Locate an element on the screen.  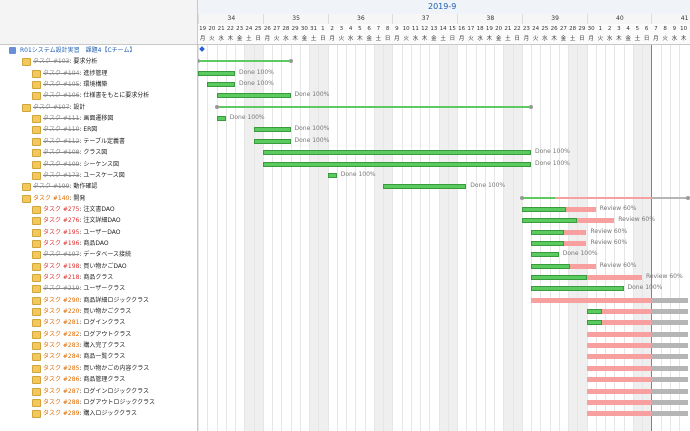
task-row: タスク #289: 購入ロジッククラス is located at coordinates (98, 413).